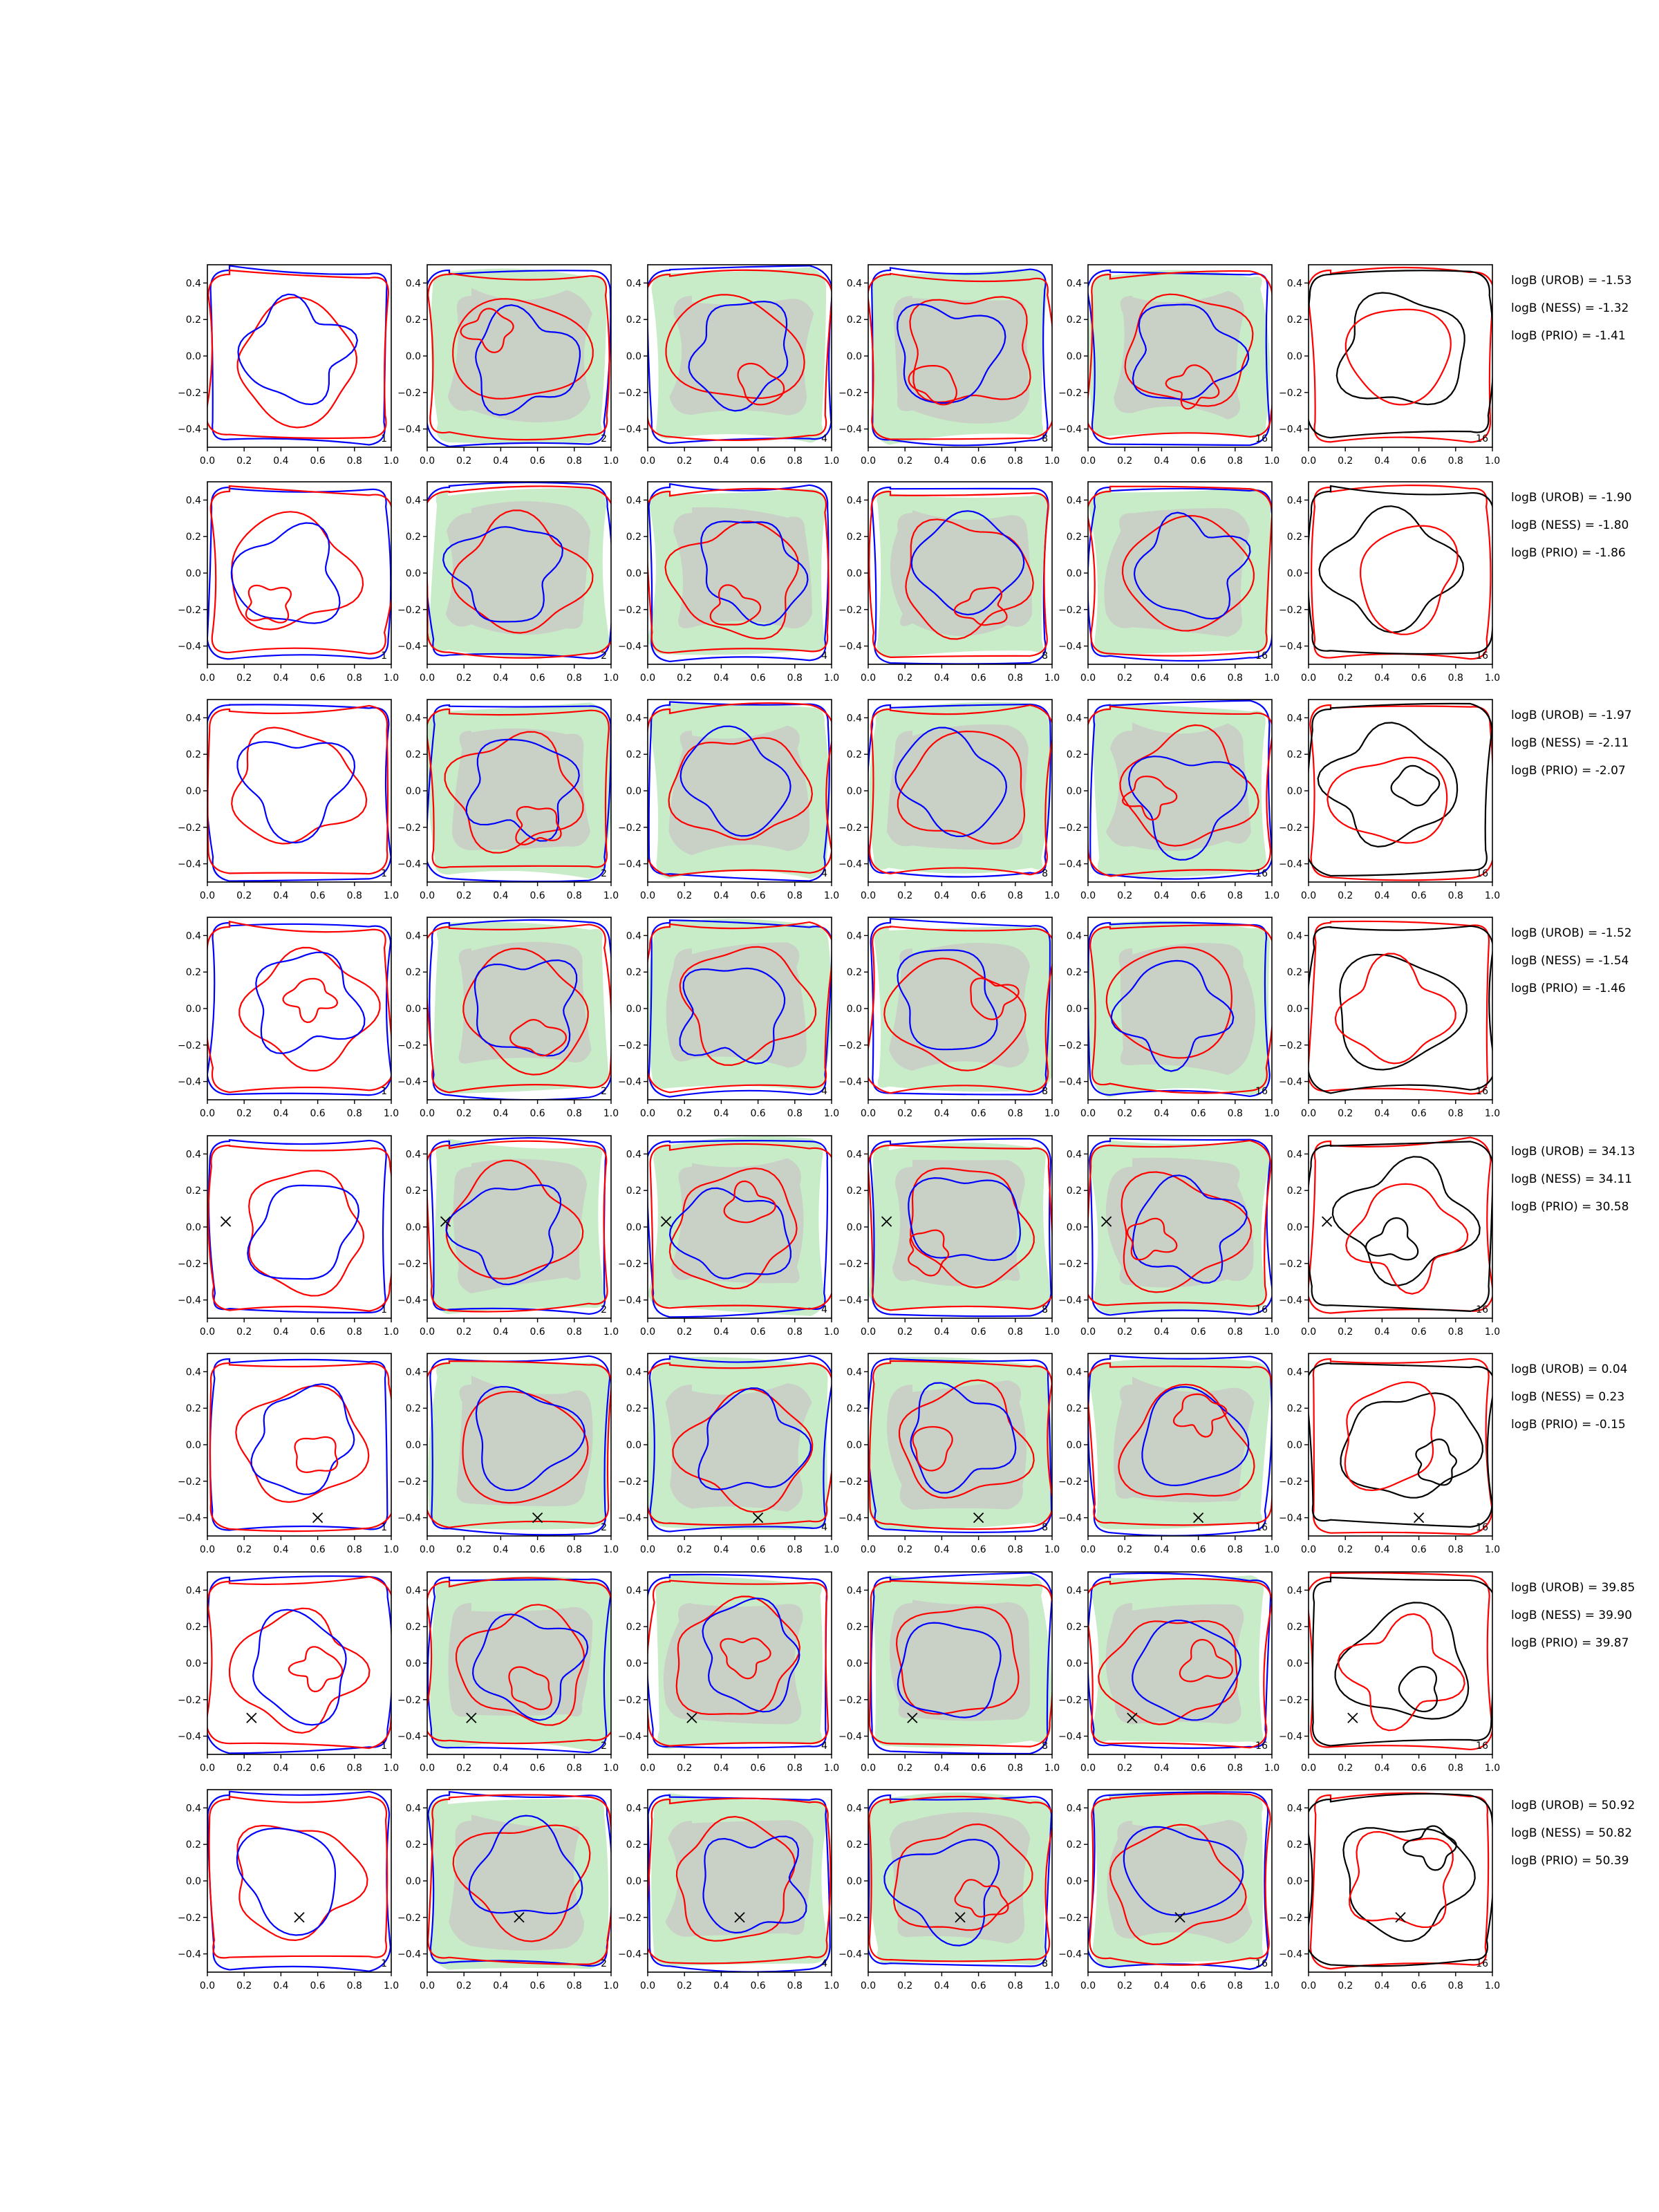 The width and height of the screenshot is (1659, 2212). Describe the element at coordinates (1572, 281) in the screenshot. I see `logB-annotation: logB (UROB) = -1.53` at that location.